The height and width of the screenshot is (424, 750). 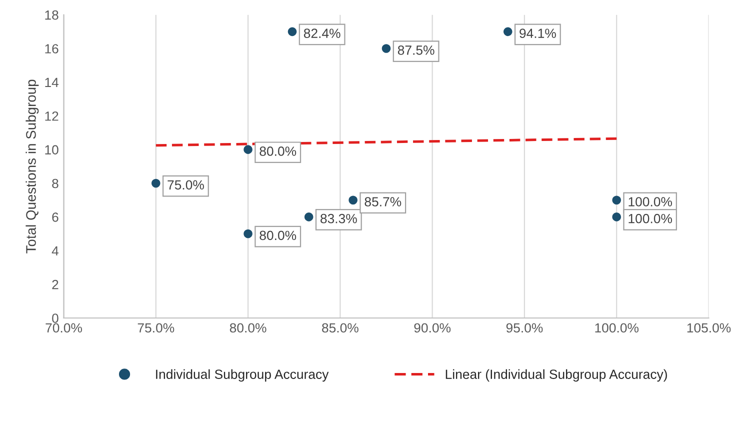 I want to click on x-tick-label: 70.0%, so click(x=64, y=328).